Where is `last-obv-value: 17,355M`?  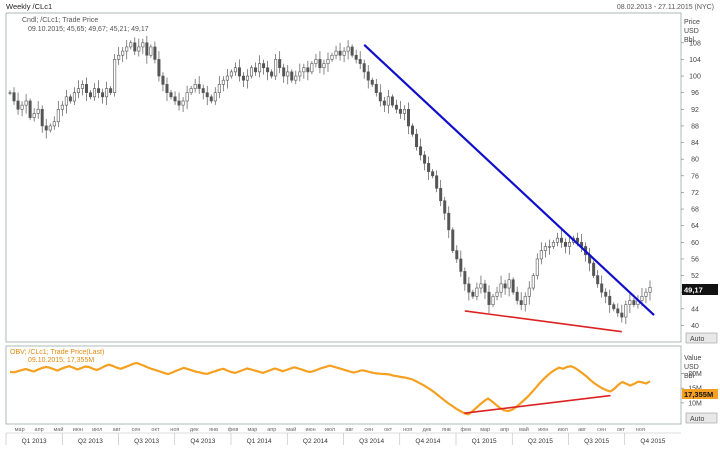 last-obv-value: 17,355M is located at coordinates (698, 394).